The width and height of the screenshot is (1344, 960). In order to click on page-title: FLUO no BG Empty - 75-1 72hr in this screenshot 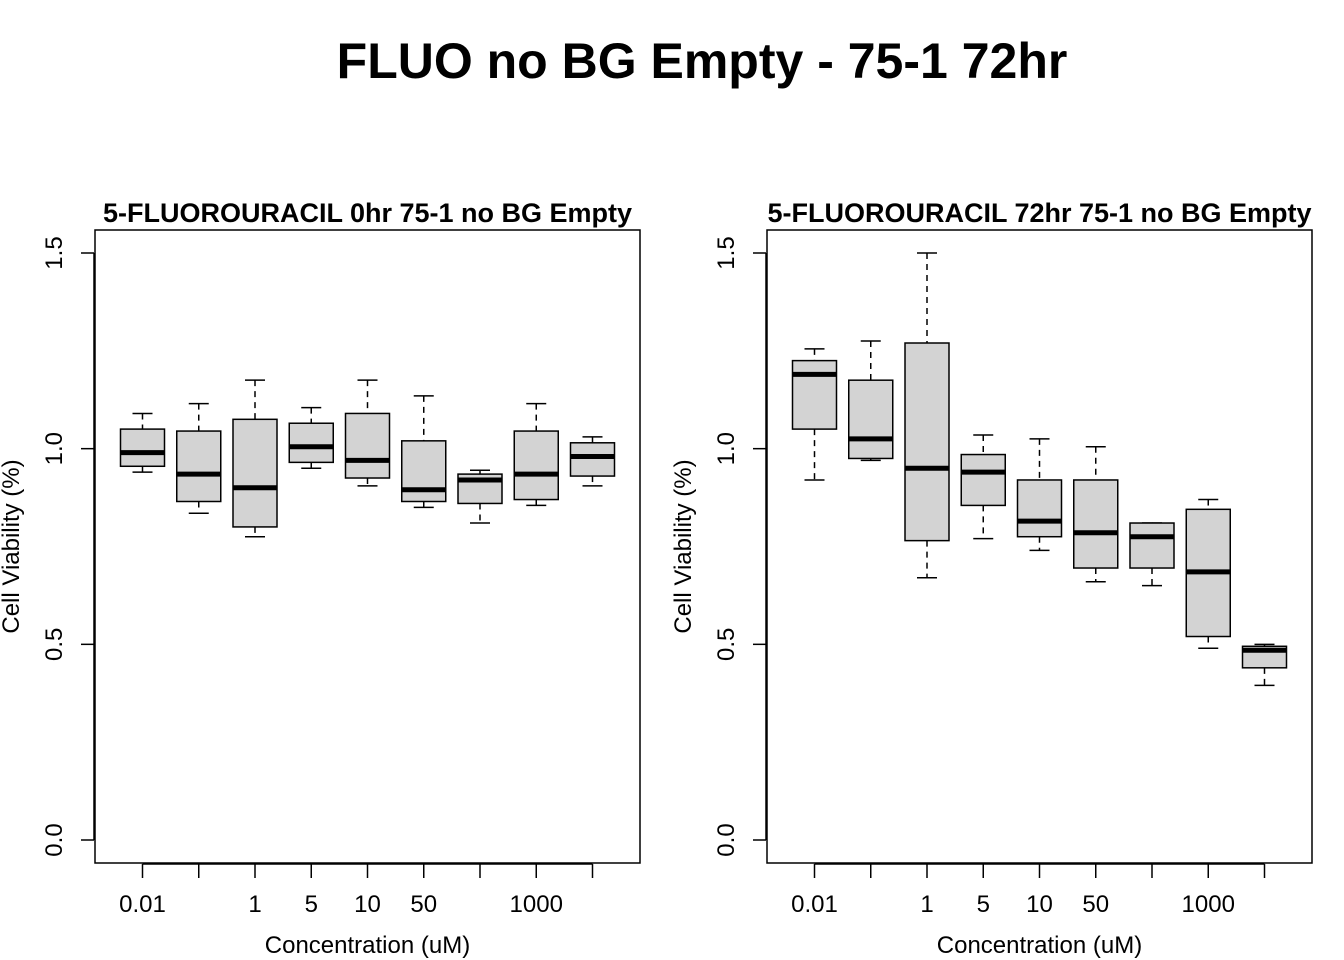, I will do `click(702, 61)`.